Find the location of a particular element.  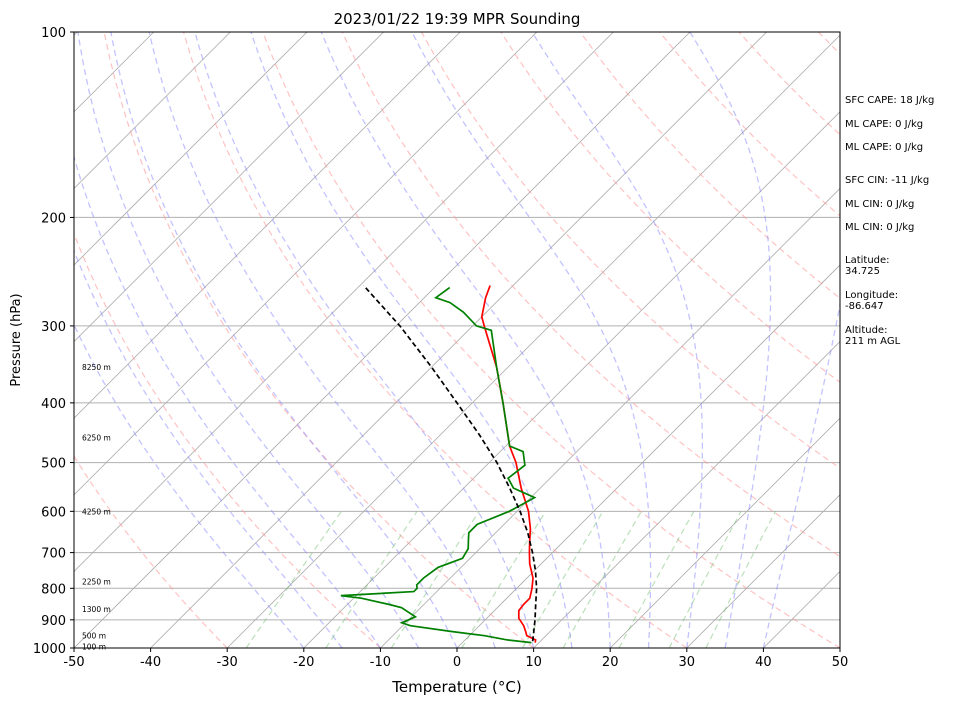

sfc-cin-label: SFC CIN: -11 J/kg is located at coordinates (887, 180).